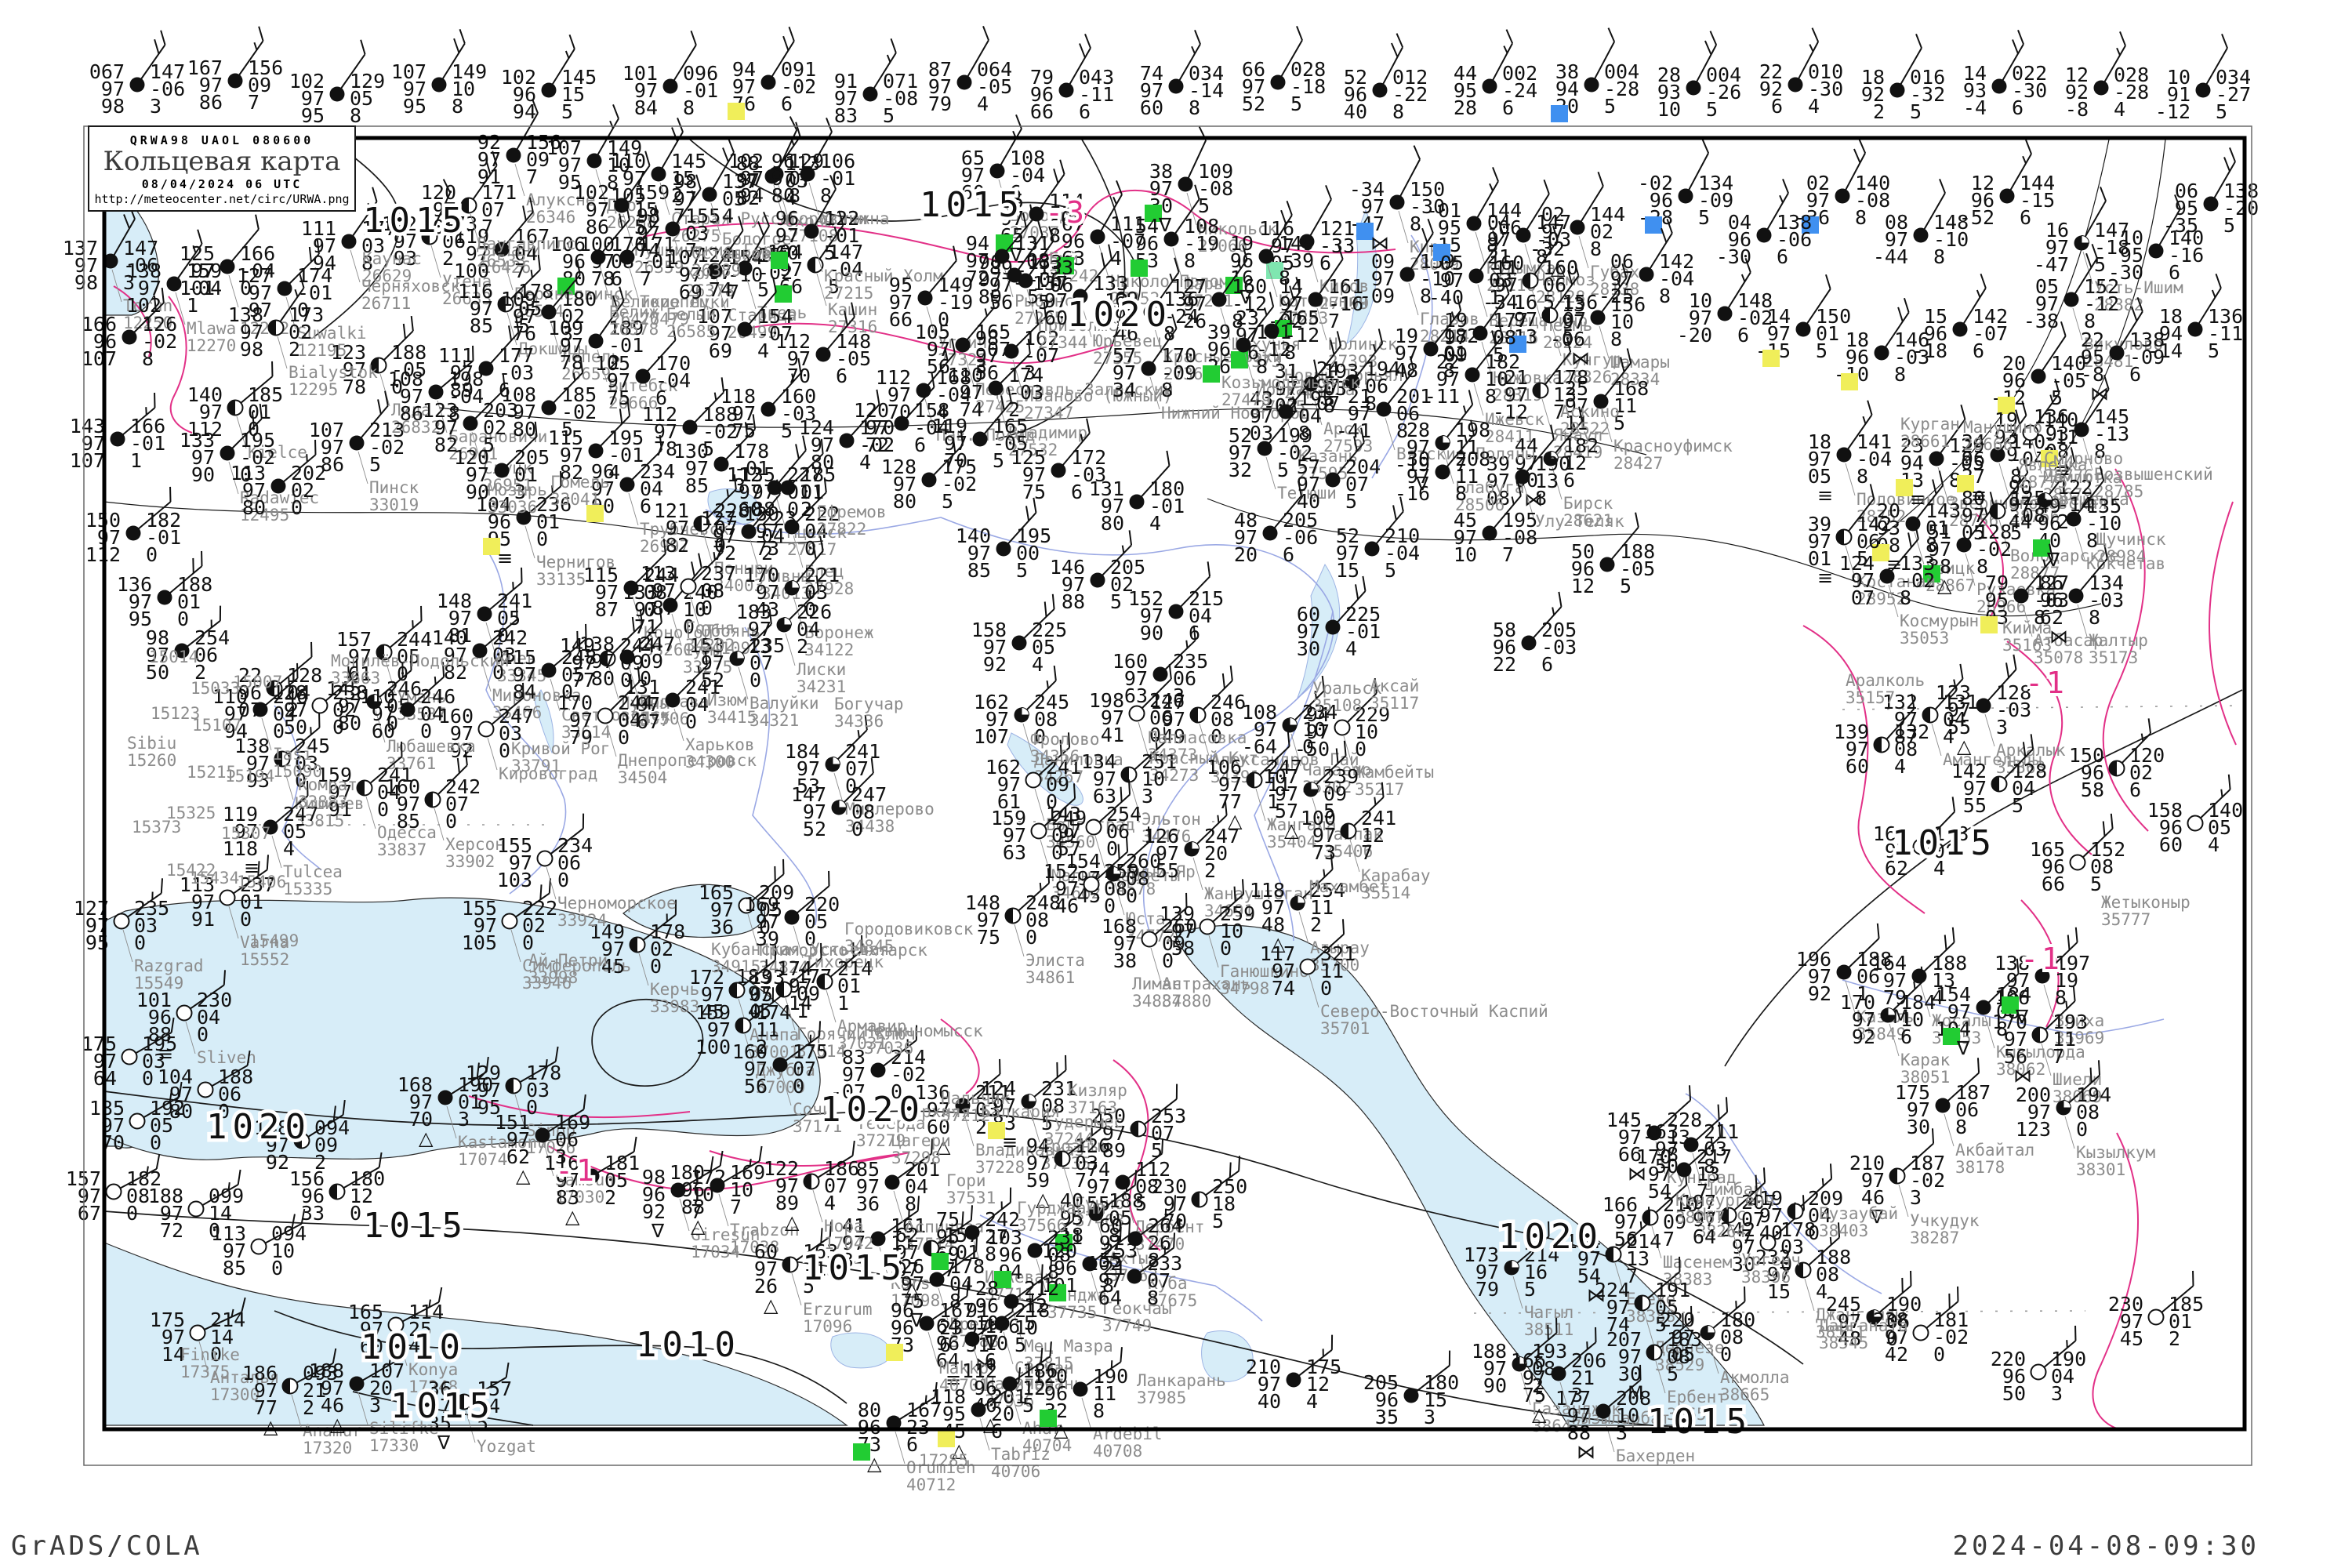  What do you see at coordinates (1975, 107) in the screenshot?
I see `station-value: -4` at bounding box center [1975, 107].